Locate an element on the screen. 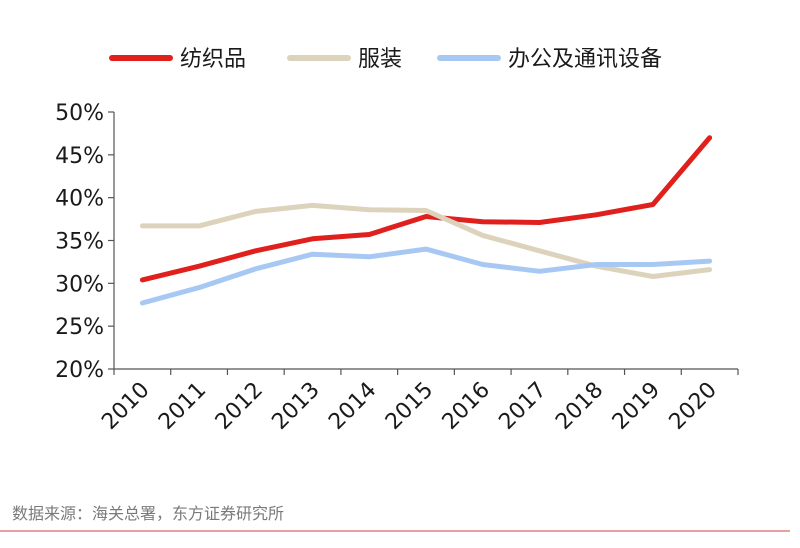  y-tick-label: 35% is located at coordinates (79, 242).